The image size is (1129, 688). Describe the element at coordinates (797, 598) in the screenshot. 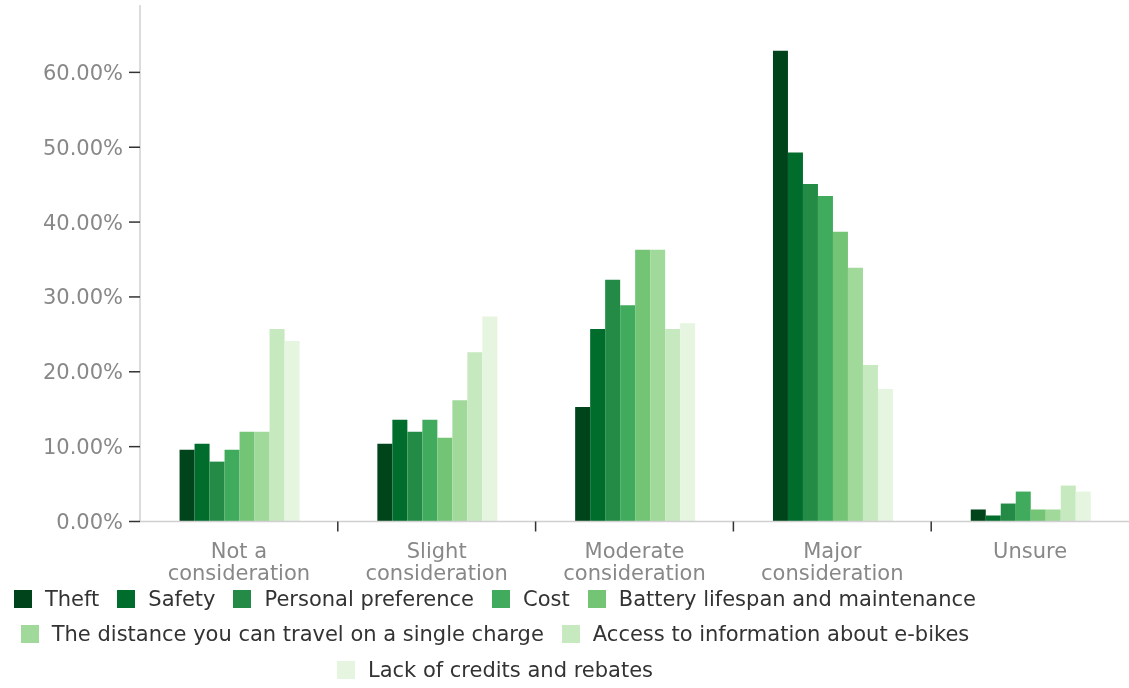

I see `legend-label: Battery lifespan and maintenance` at that location.